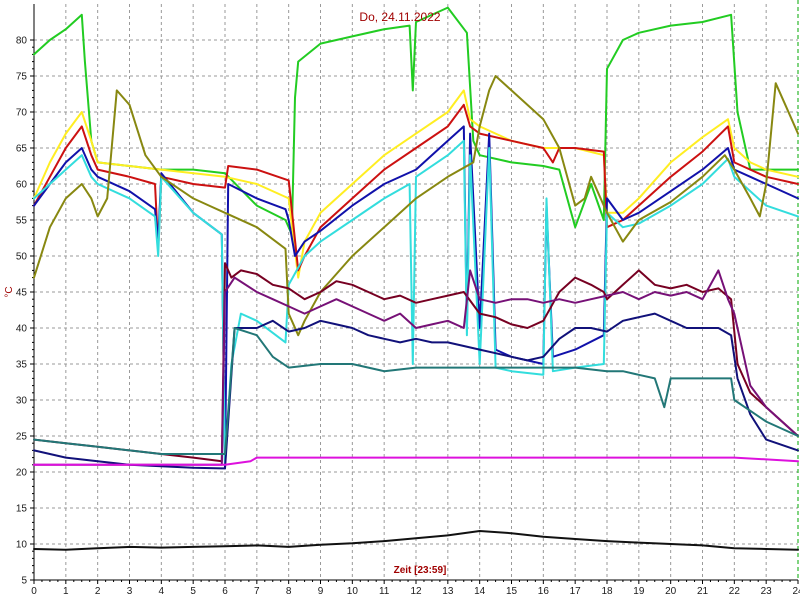 The width and height of the screenshot is (800, 600). Describe the element at coordinates (671, 591) in the screenshot. I see `x-tick-label: 20` at that location.